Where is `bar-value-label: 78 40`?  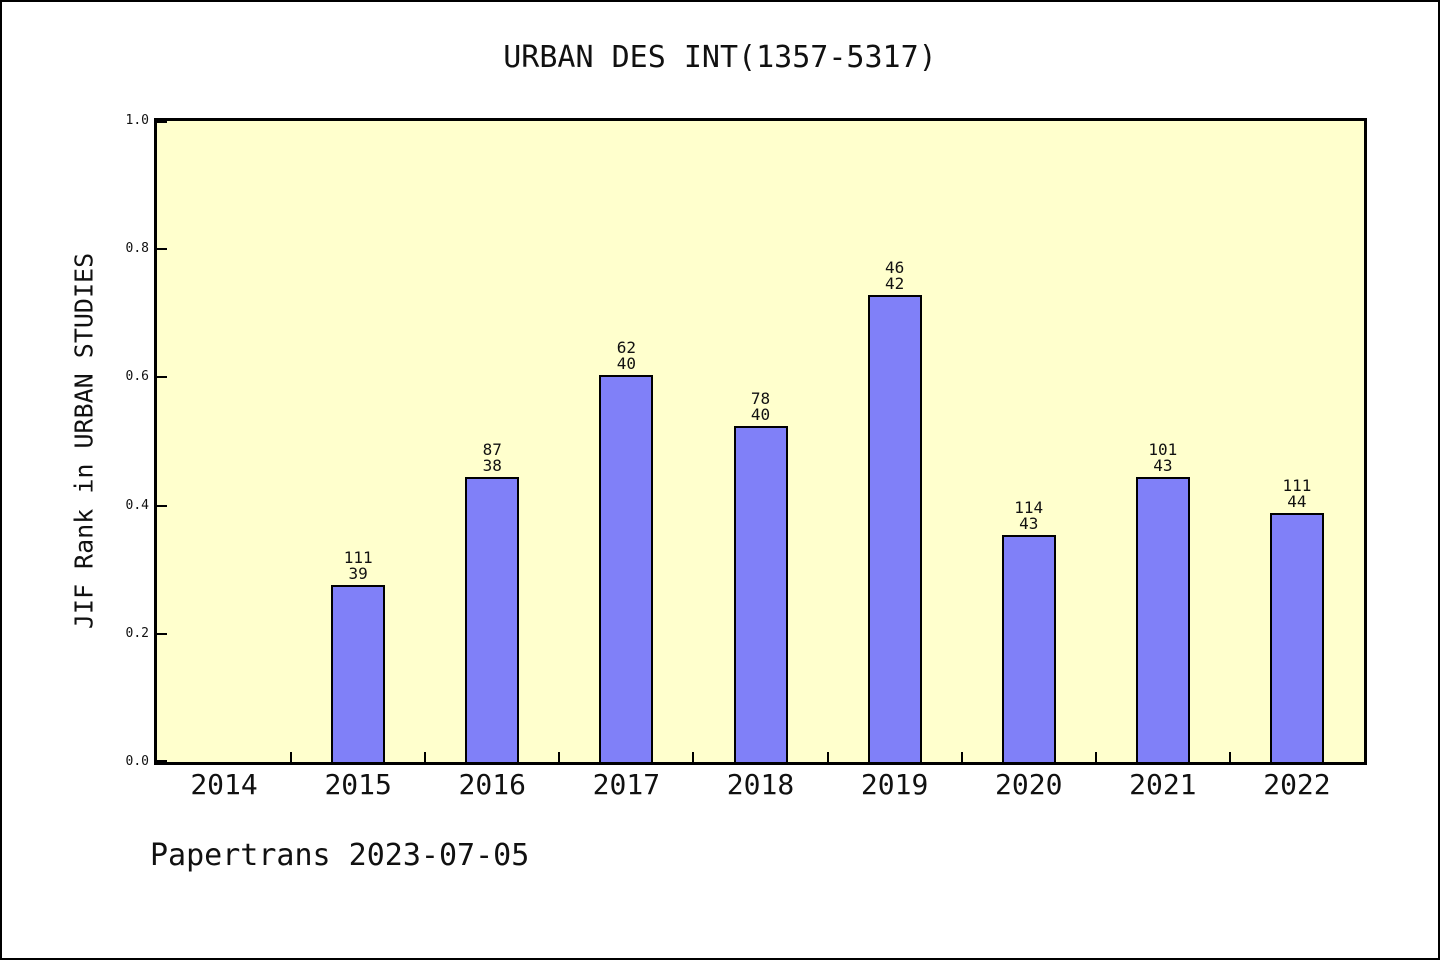
bar-value-label: 78 40 is located at coordinates (760, 407).